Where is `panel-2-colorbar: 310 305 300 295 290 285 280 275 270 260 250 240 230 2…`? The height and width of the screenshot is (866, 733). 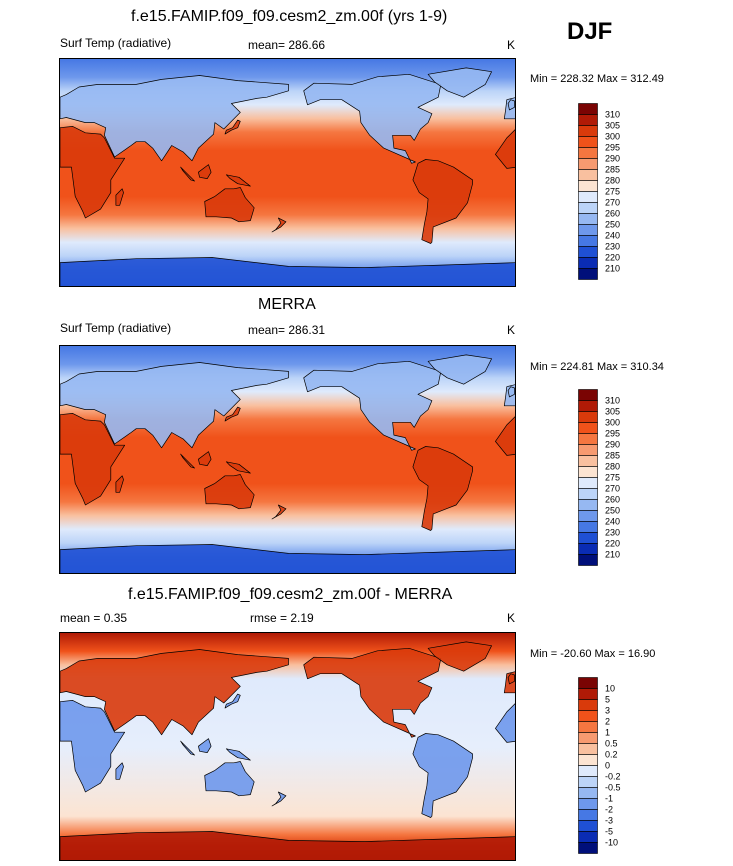 panel-2-colorbar: 310 305 300 295 290 285 280 275 270 260 250 240 230 2… is located at coordinates (608, 479).